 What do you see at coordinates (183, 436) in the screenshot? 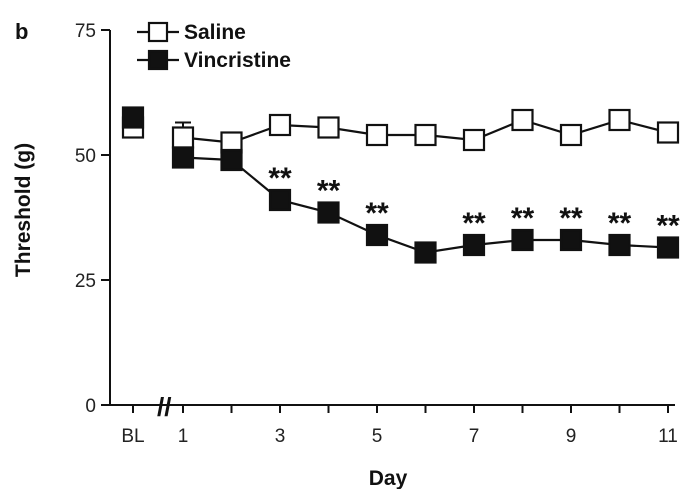
I see `x-tick-label: 1` at bounding box center [183, 436].